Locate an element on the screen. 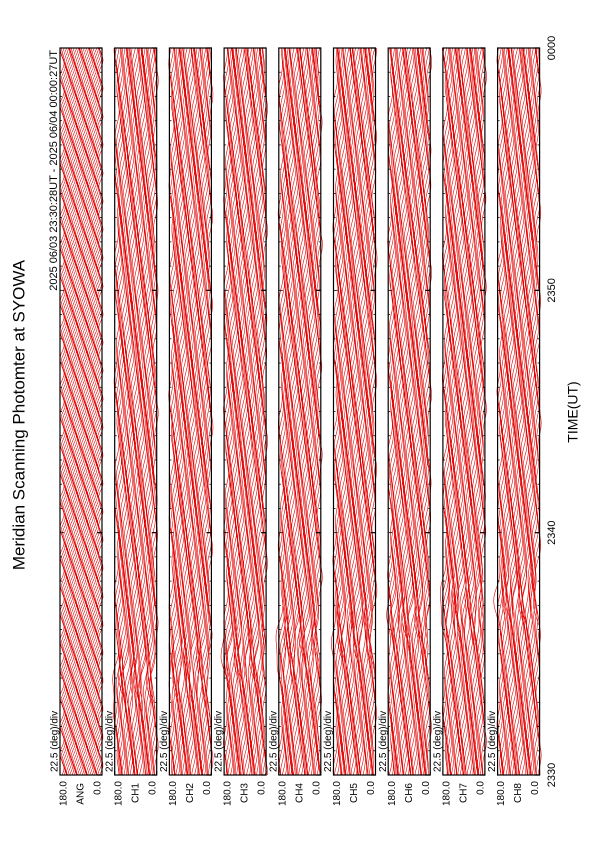 The width and height of the screenshot is (595, 847). x-tick-label: 2350 is located at coordinates (552, 290).